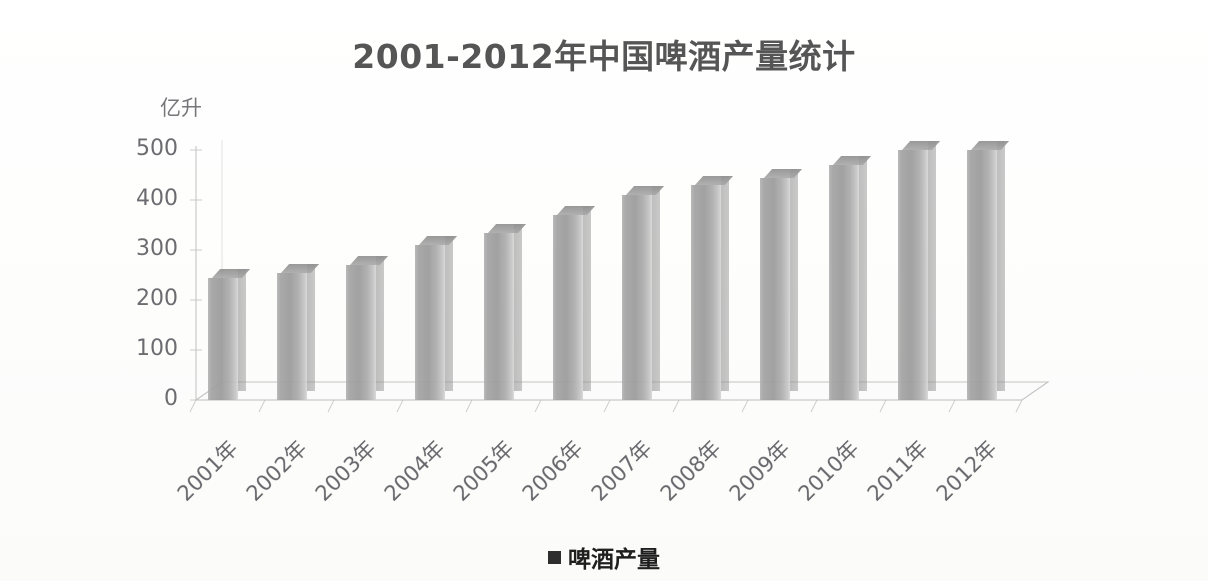 The image size is (1208, 581). Describe the element at coordinates (759, 471) in the screenshot. I see `x-axis-tick-label: 2009年` at that location.